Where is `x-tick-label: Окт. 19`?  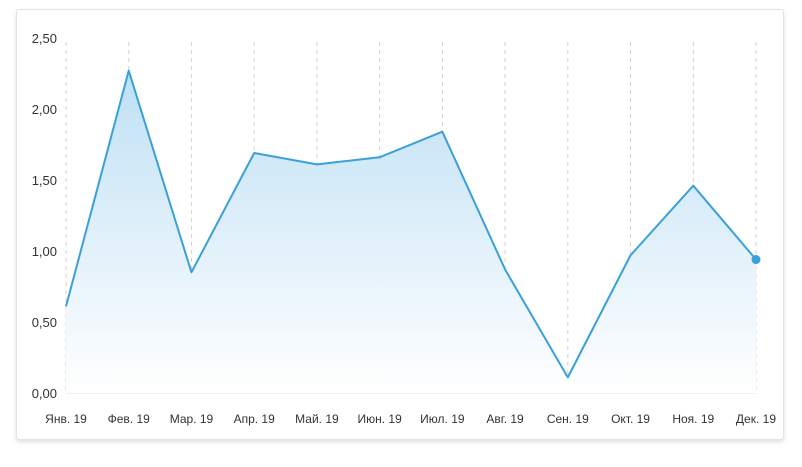 x-tick-label: Окт. 19 is located at coordinates (630, 419).